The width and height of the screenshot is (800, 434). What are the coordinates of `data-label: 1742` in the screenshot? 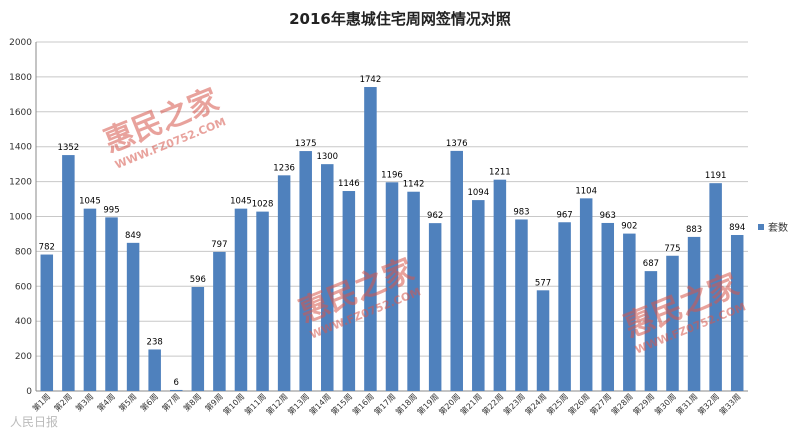 It's located at (371, 80).